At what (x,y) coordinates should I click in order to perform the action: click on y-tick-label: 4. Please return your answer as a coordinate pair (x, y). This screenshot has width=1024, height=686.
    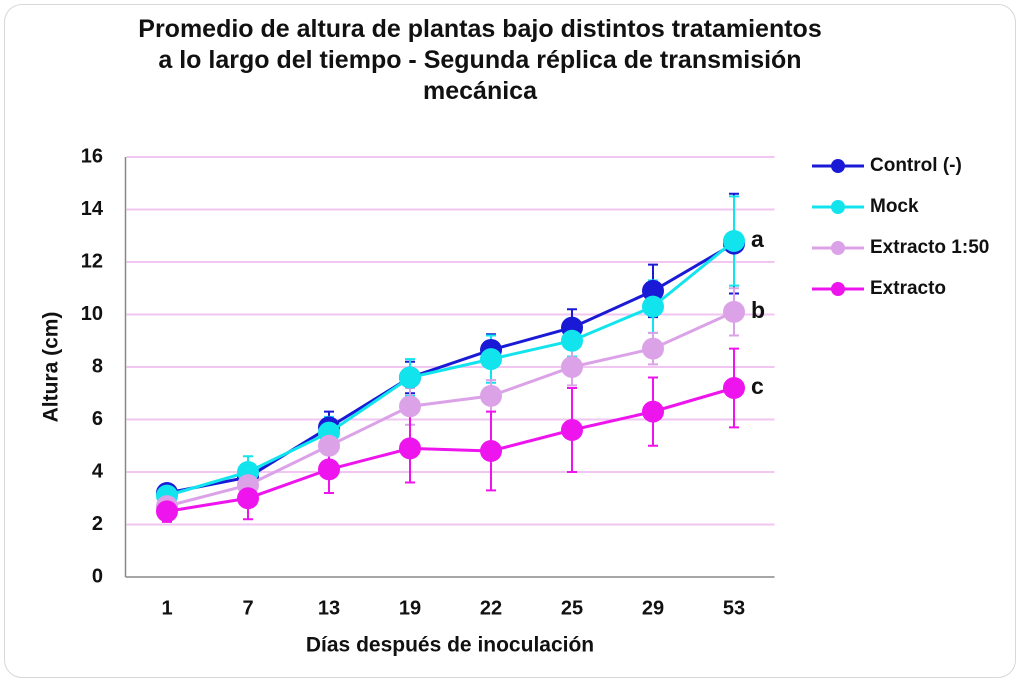
    Looking at the image, I should click on (98, 471).